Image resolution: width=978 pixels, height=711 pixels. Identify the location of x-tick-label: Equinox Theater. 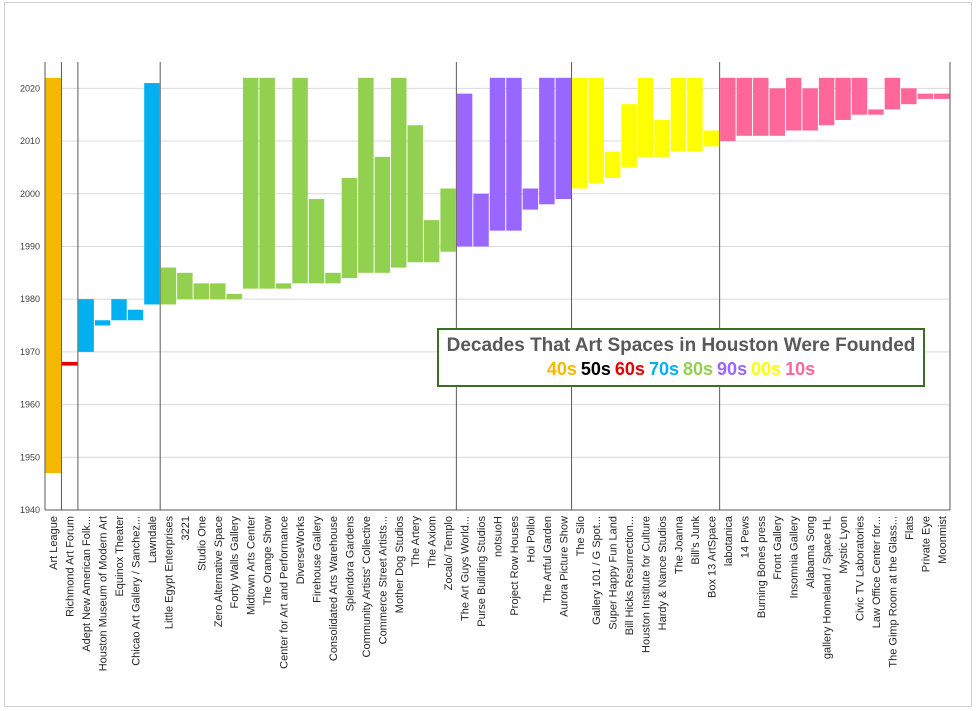
(120, 556).